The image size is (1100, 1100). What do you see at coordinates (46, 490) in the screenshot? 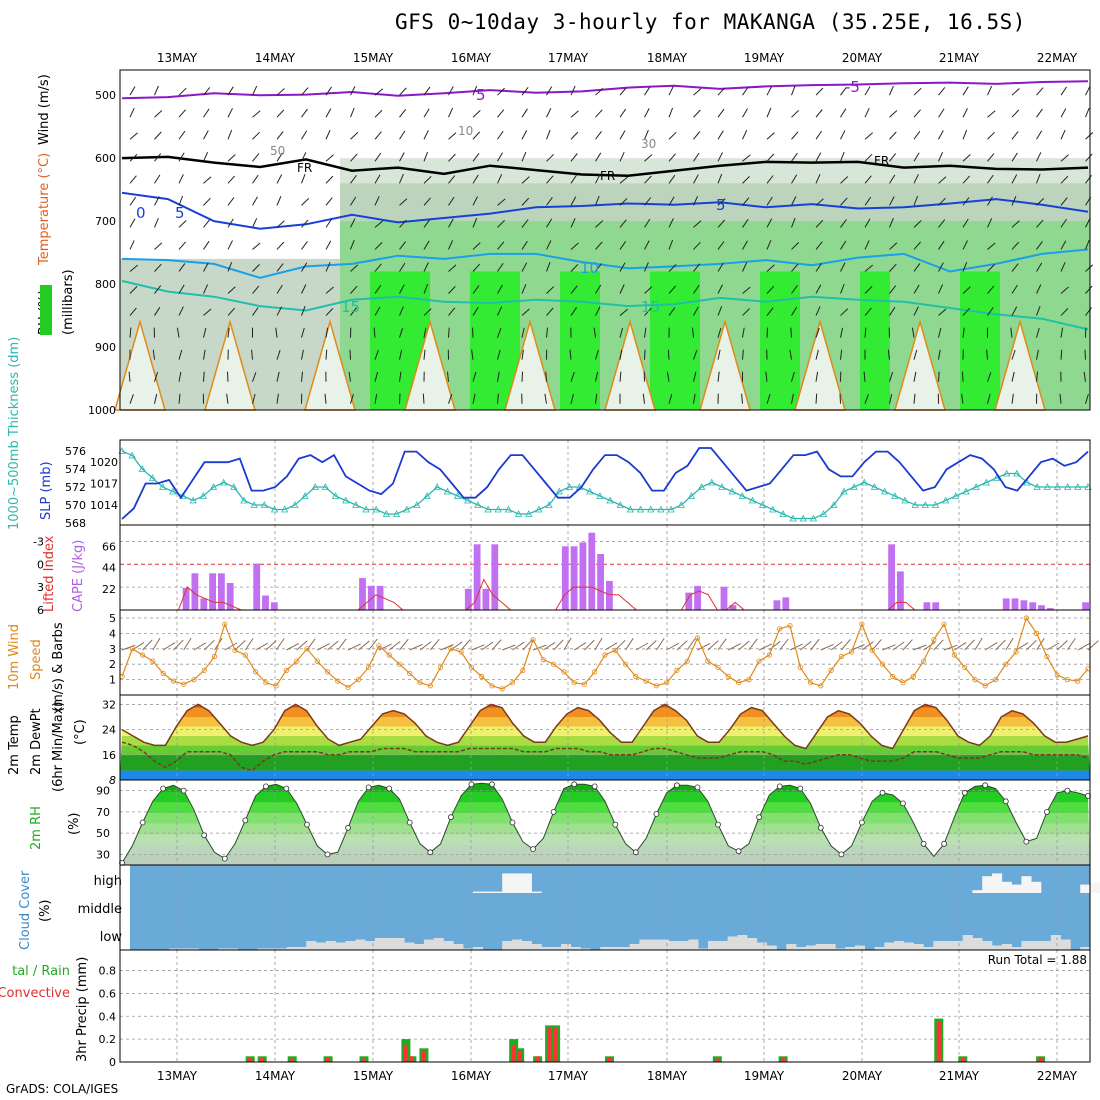
I see `ylabel-slp: SLP (mb)` at bounding box center [46, 490].